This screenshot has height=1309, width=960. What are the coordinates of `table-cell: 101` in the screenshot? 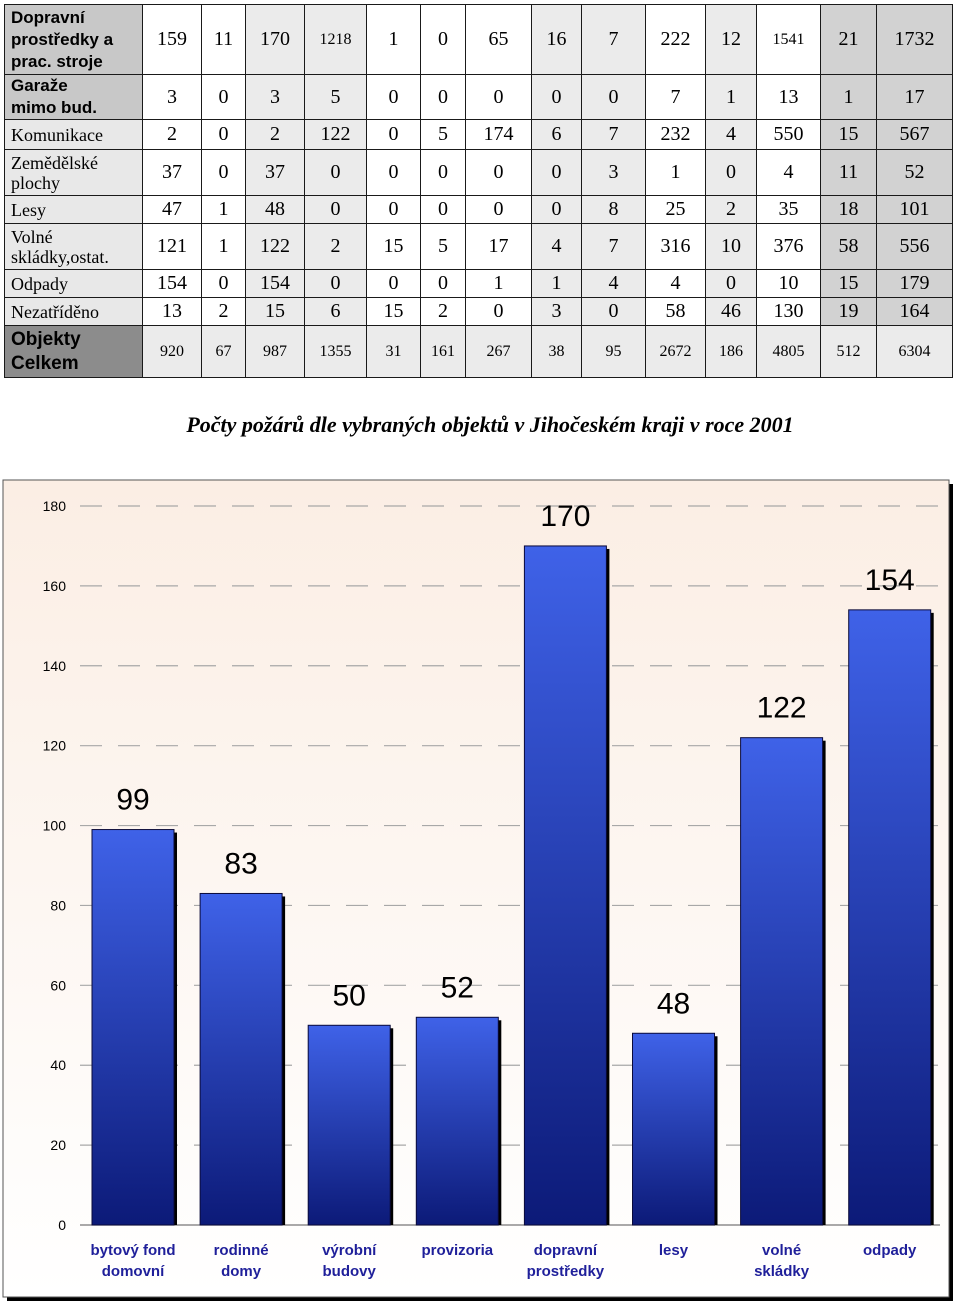 It's located at (914, 209).